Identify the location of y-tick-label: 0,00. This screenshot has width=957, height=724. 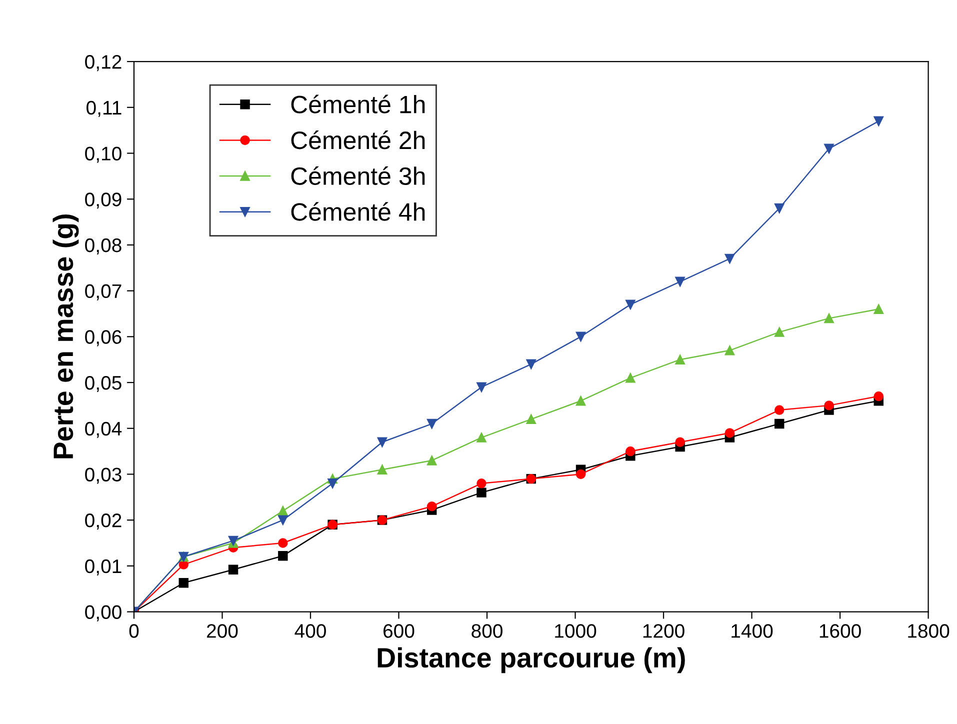
(103, 613).